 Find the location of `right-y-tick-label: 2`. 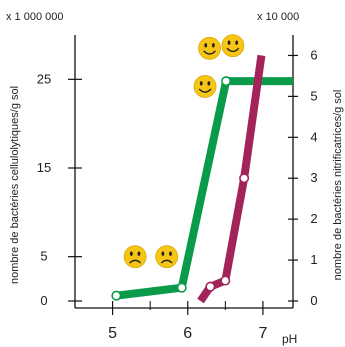

right-y-tick-label: 2 is located at coordinates (313, 218).